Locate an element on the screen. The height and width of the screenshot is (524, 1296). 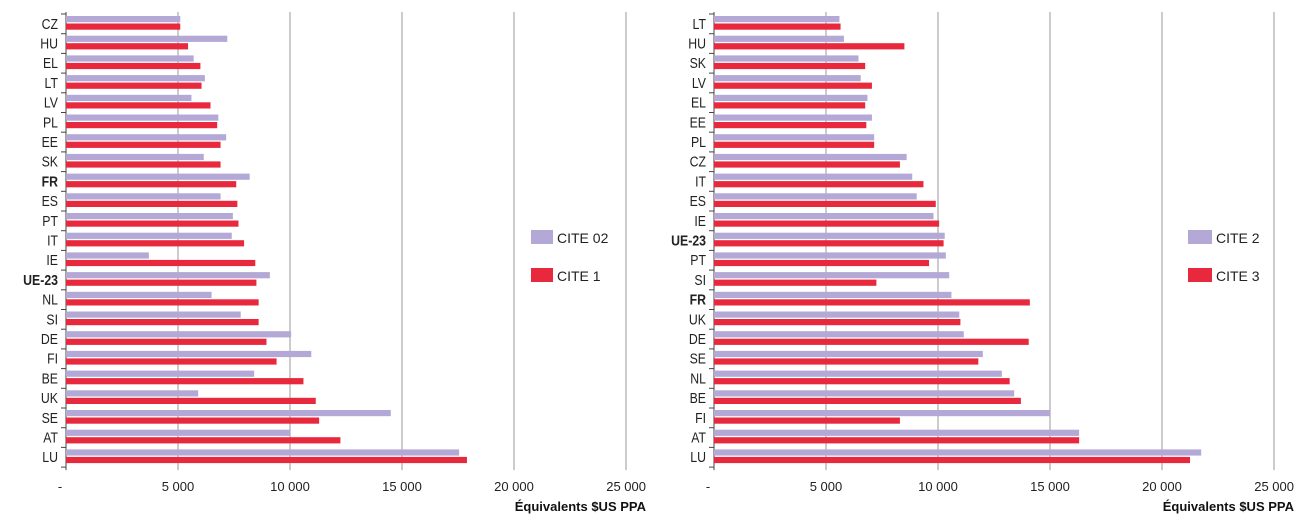
category-label: LU is located at coordinates (698, 457).